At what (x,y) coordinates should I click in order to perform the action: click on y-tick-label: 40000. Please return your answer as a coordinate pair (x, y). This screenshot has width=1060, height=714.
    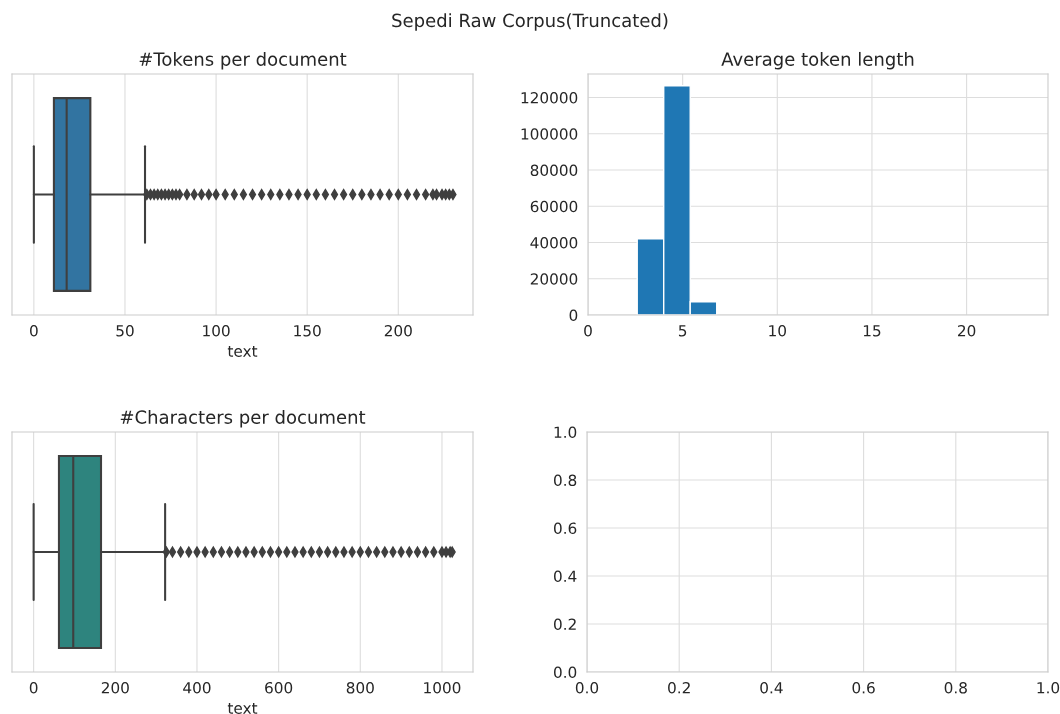
    Looking at the image, I should click on (554, 242).